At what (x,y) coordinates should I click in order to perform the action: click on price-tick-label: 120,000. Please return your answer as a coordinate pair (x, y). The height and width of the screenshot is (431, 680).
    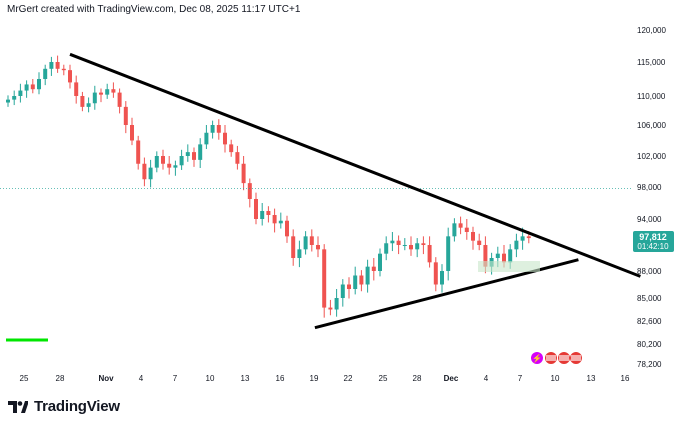
    Looking at the image, I should click on (651, 30).